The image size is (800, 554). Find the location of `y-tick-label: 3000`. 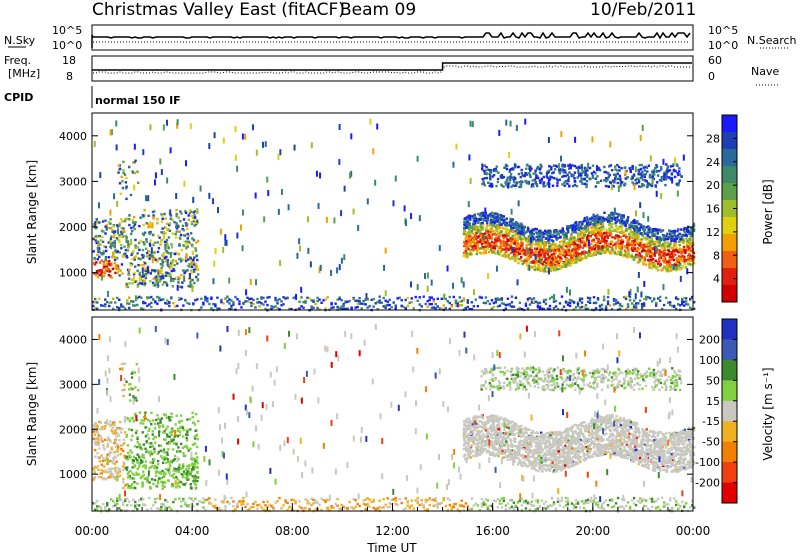

y-tick-label: 3000 is located at coordinates (73, 181).